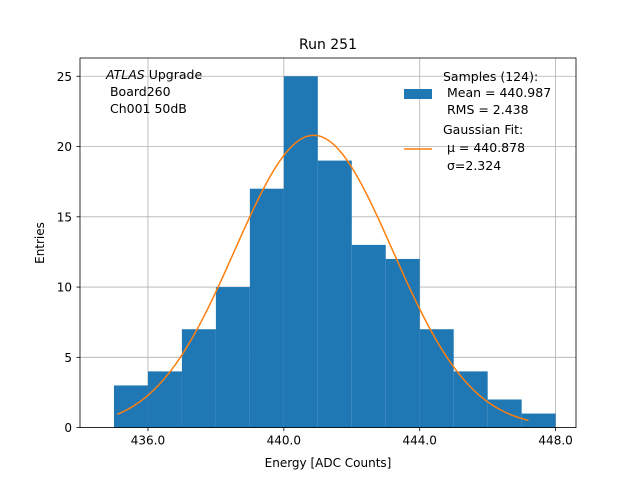 The width and height of the screenshot is (640, 480). I want to click on x-tick-label: 448.0, so click(555, 441).